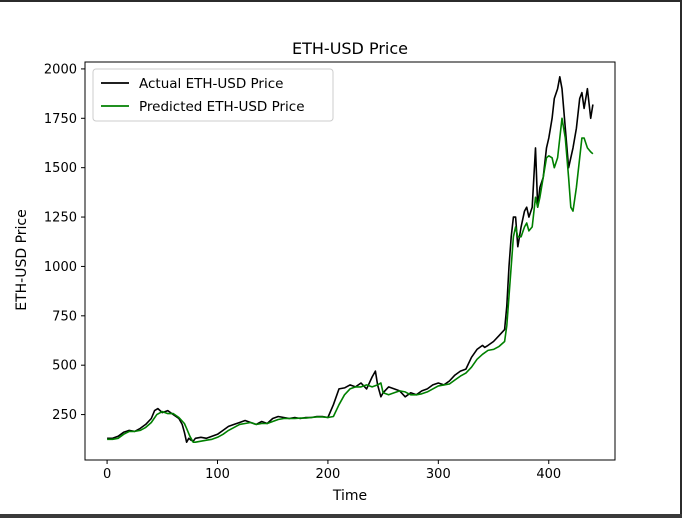 The image size is (682, 518). What do you see at coordinates (60, 168) in the screenshot?
I see `y-tick-label: 1500` at bounding box center [60, 168].